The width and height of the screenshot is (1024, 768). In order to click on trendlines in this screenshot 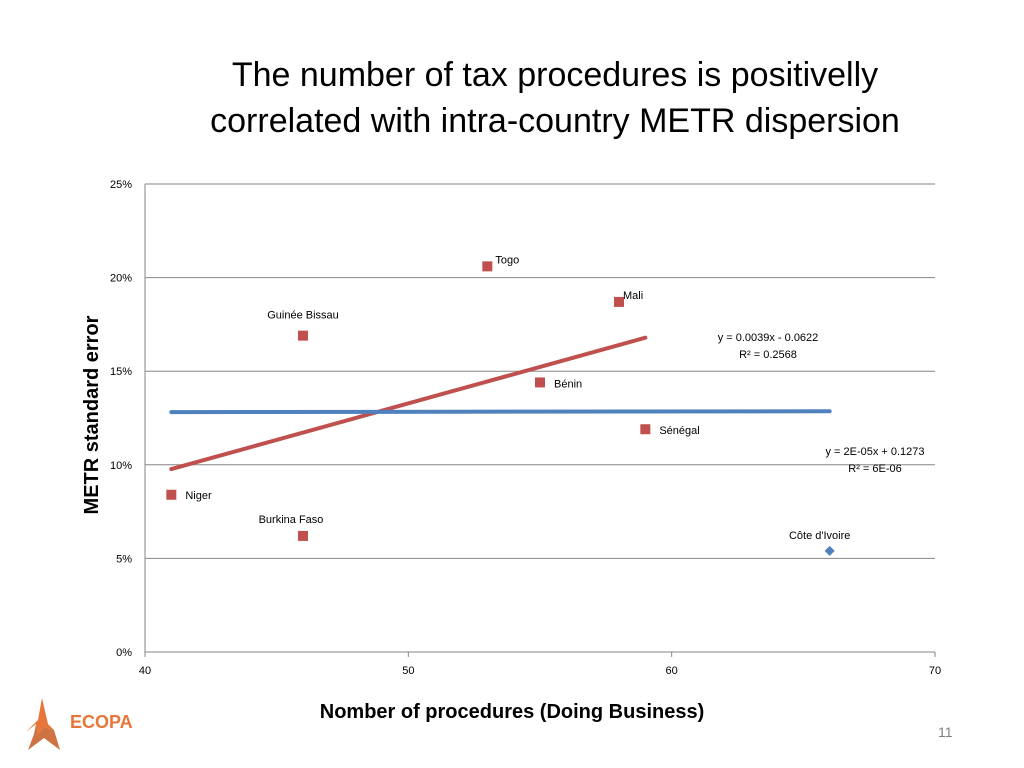, I will do `click(500, 403)`.